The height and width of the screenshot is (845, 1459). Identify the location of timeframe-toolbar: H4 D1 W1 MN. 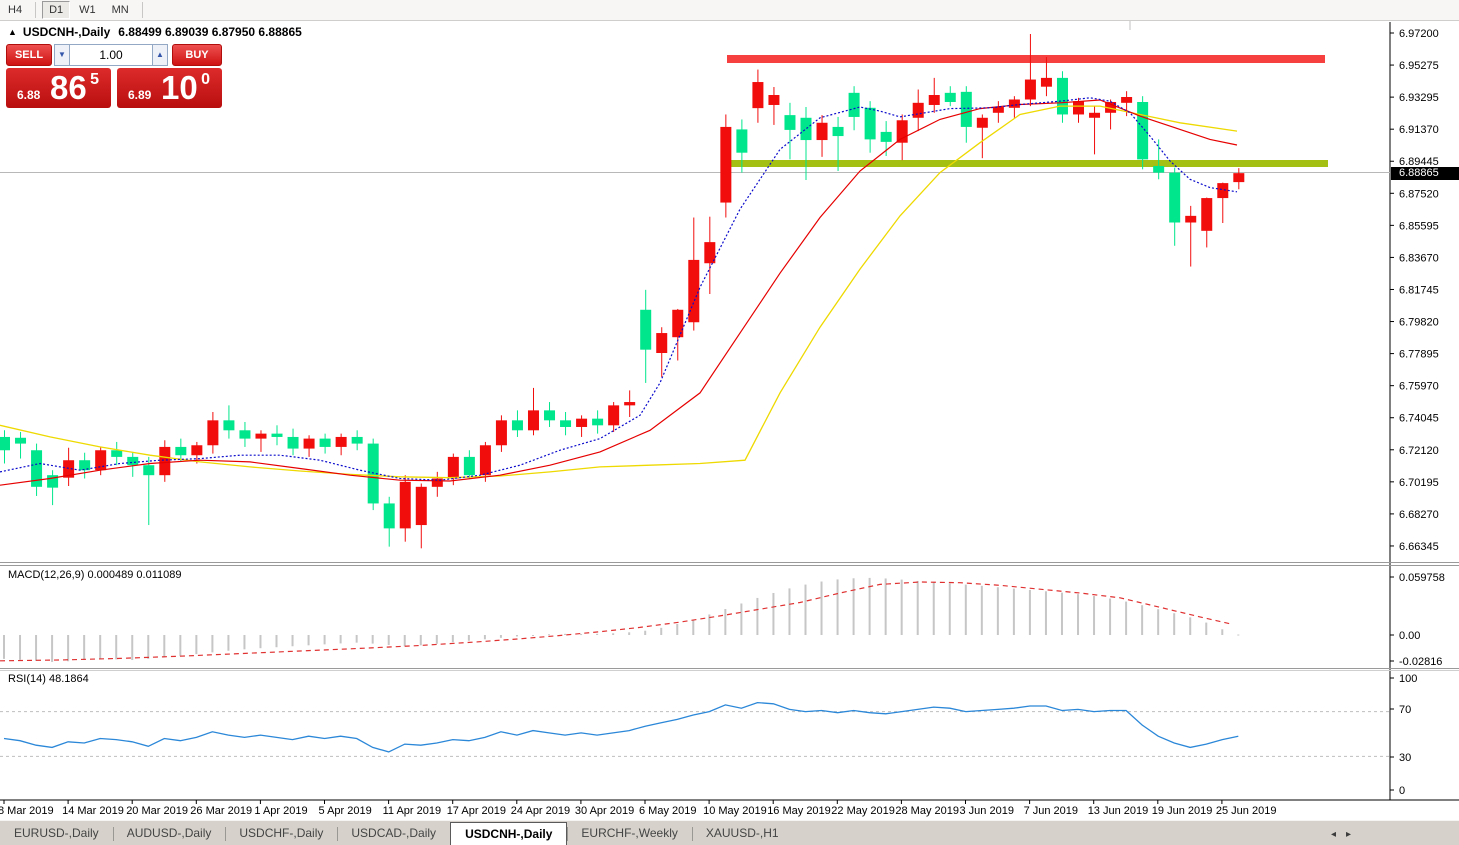
(729, 10).